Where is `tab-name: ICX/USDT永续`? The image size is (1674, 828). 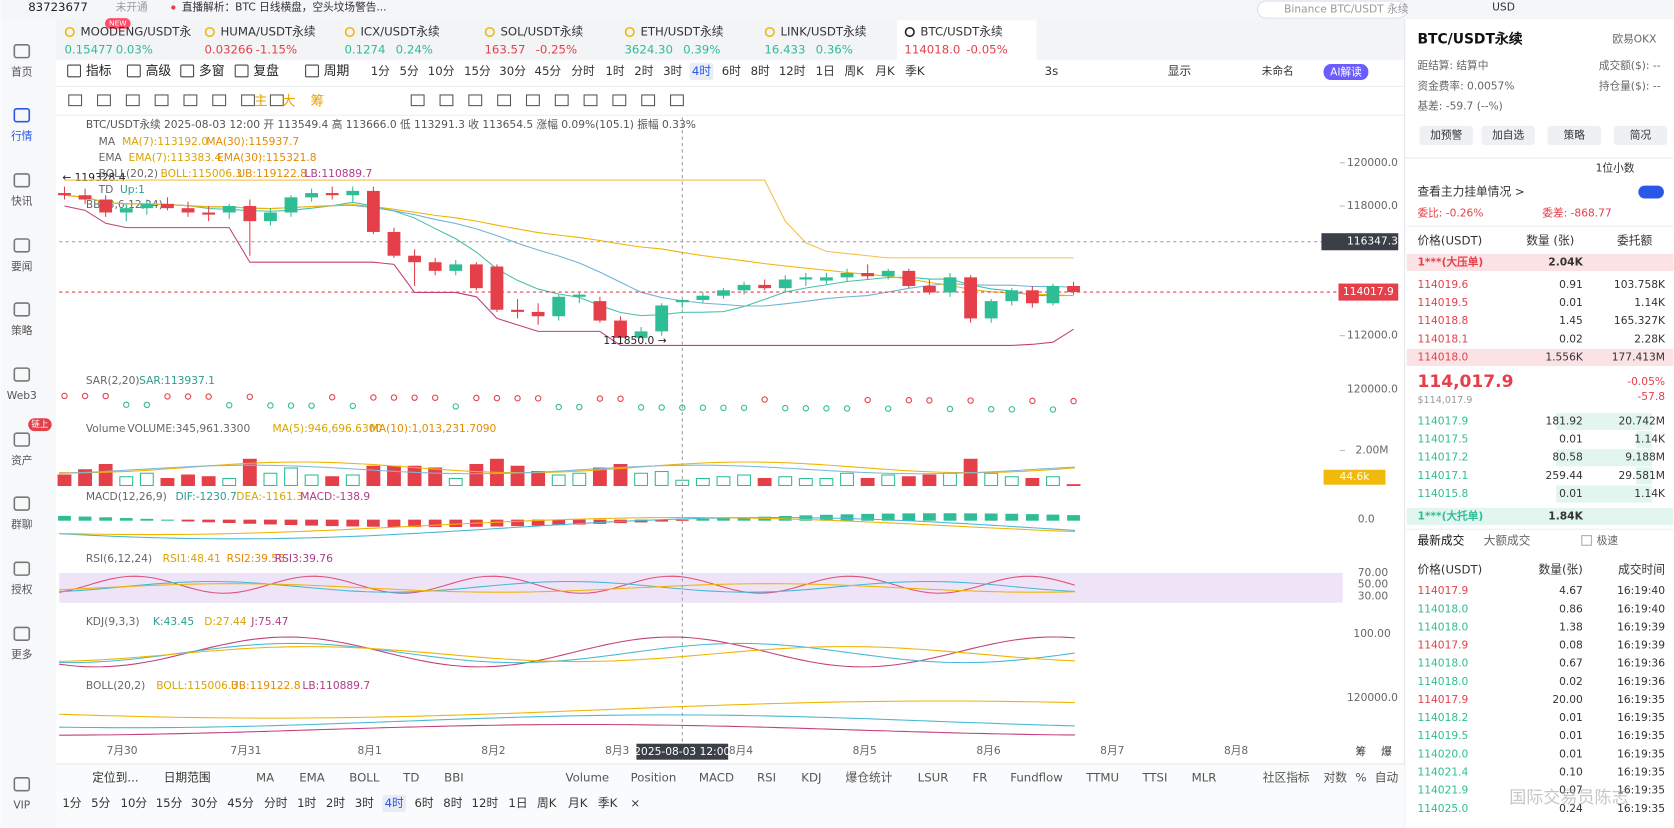 tab-name: ICX/USDT永续 is located at coordinates (400, 32).